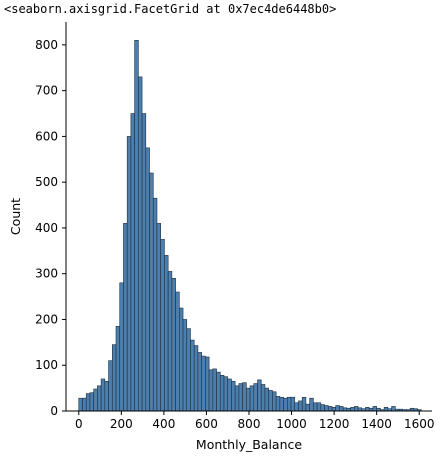  I want to click on y-tick-label: 400, so click(46, 228).